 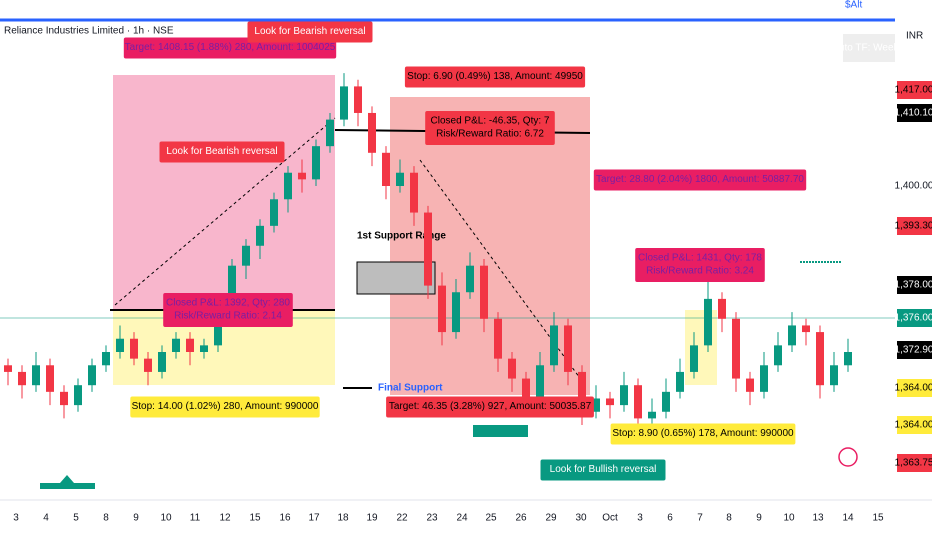 I want to click on currency: INR, so click(x=914, y=36).